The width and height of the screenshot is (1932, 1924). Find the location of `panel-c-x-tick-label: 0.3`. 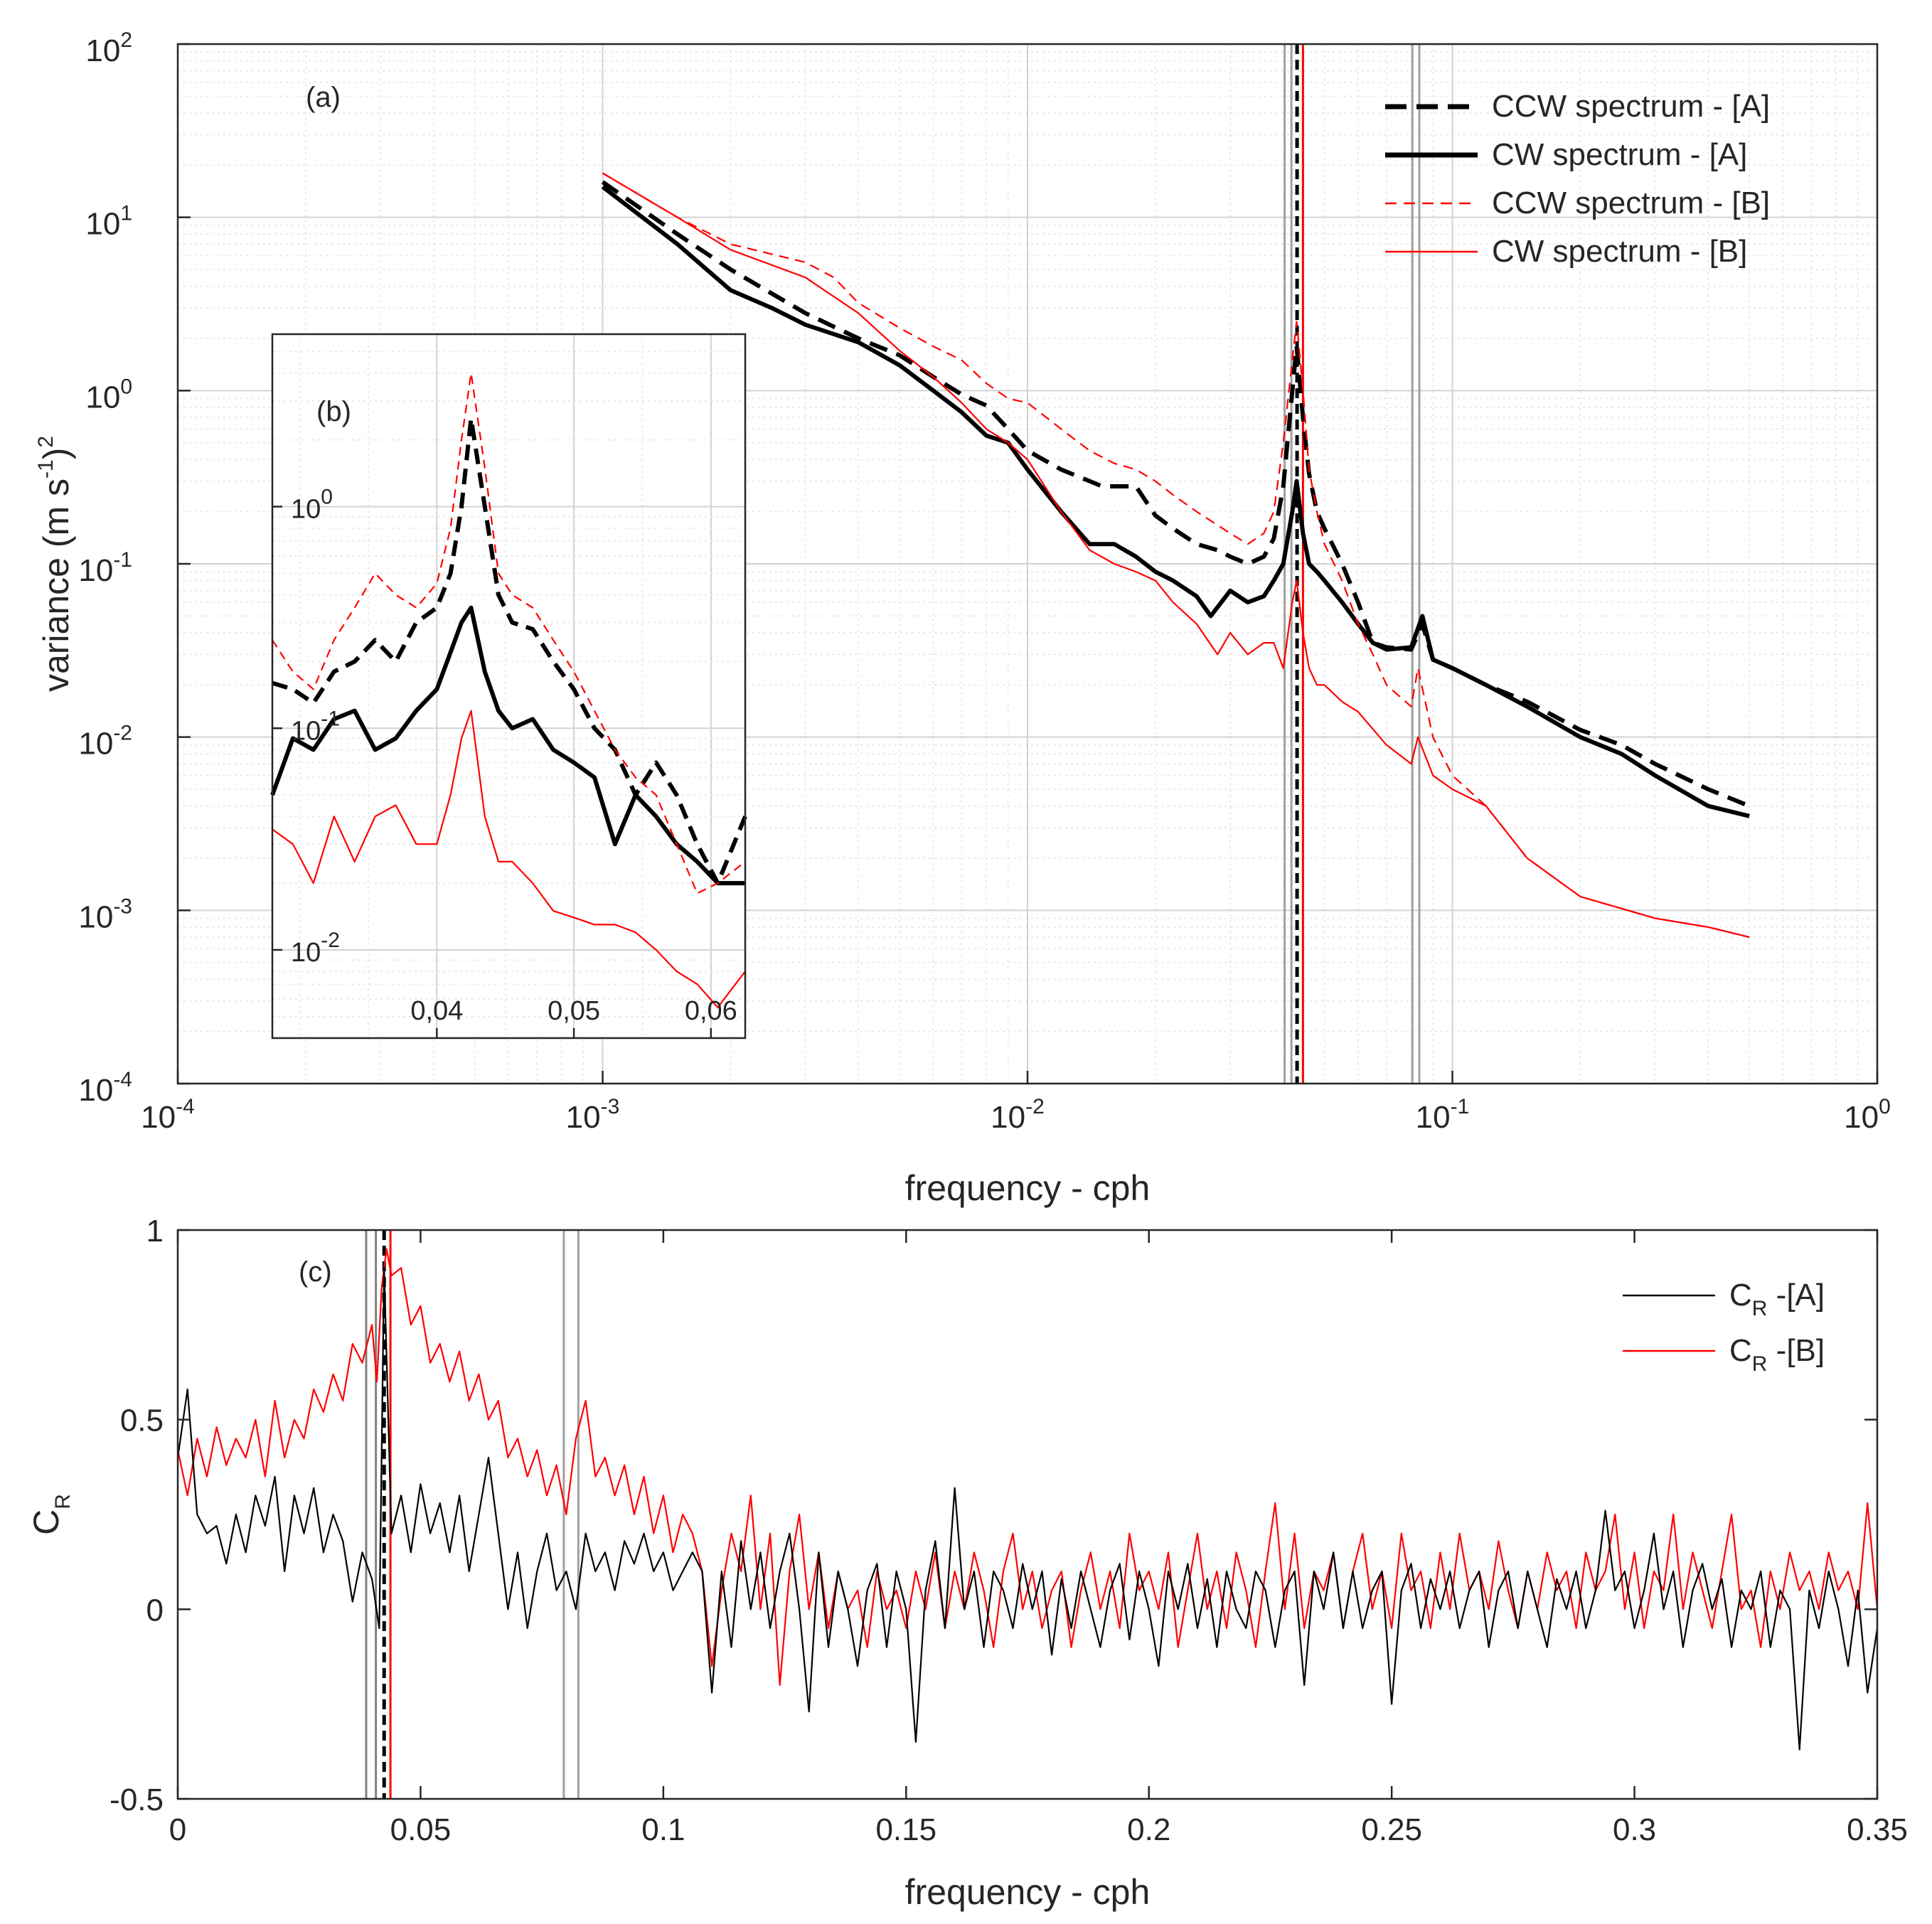

panel-c-x-tick-label: 0.3 is located at coordinates (1635, 1830).